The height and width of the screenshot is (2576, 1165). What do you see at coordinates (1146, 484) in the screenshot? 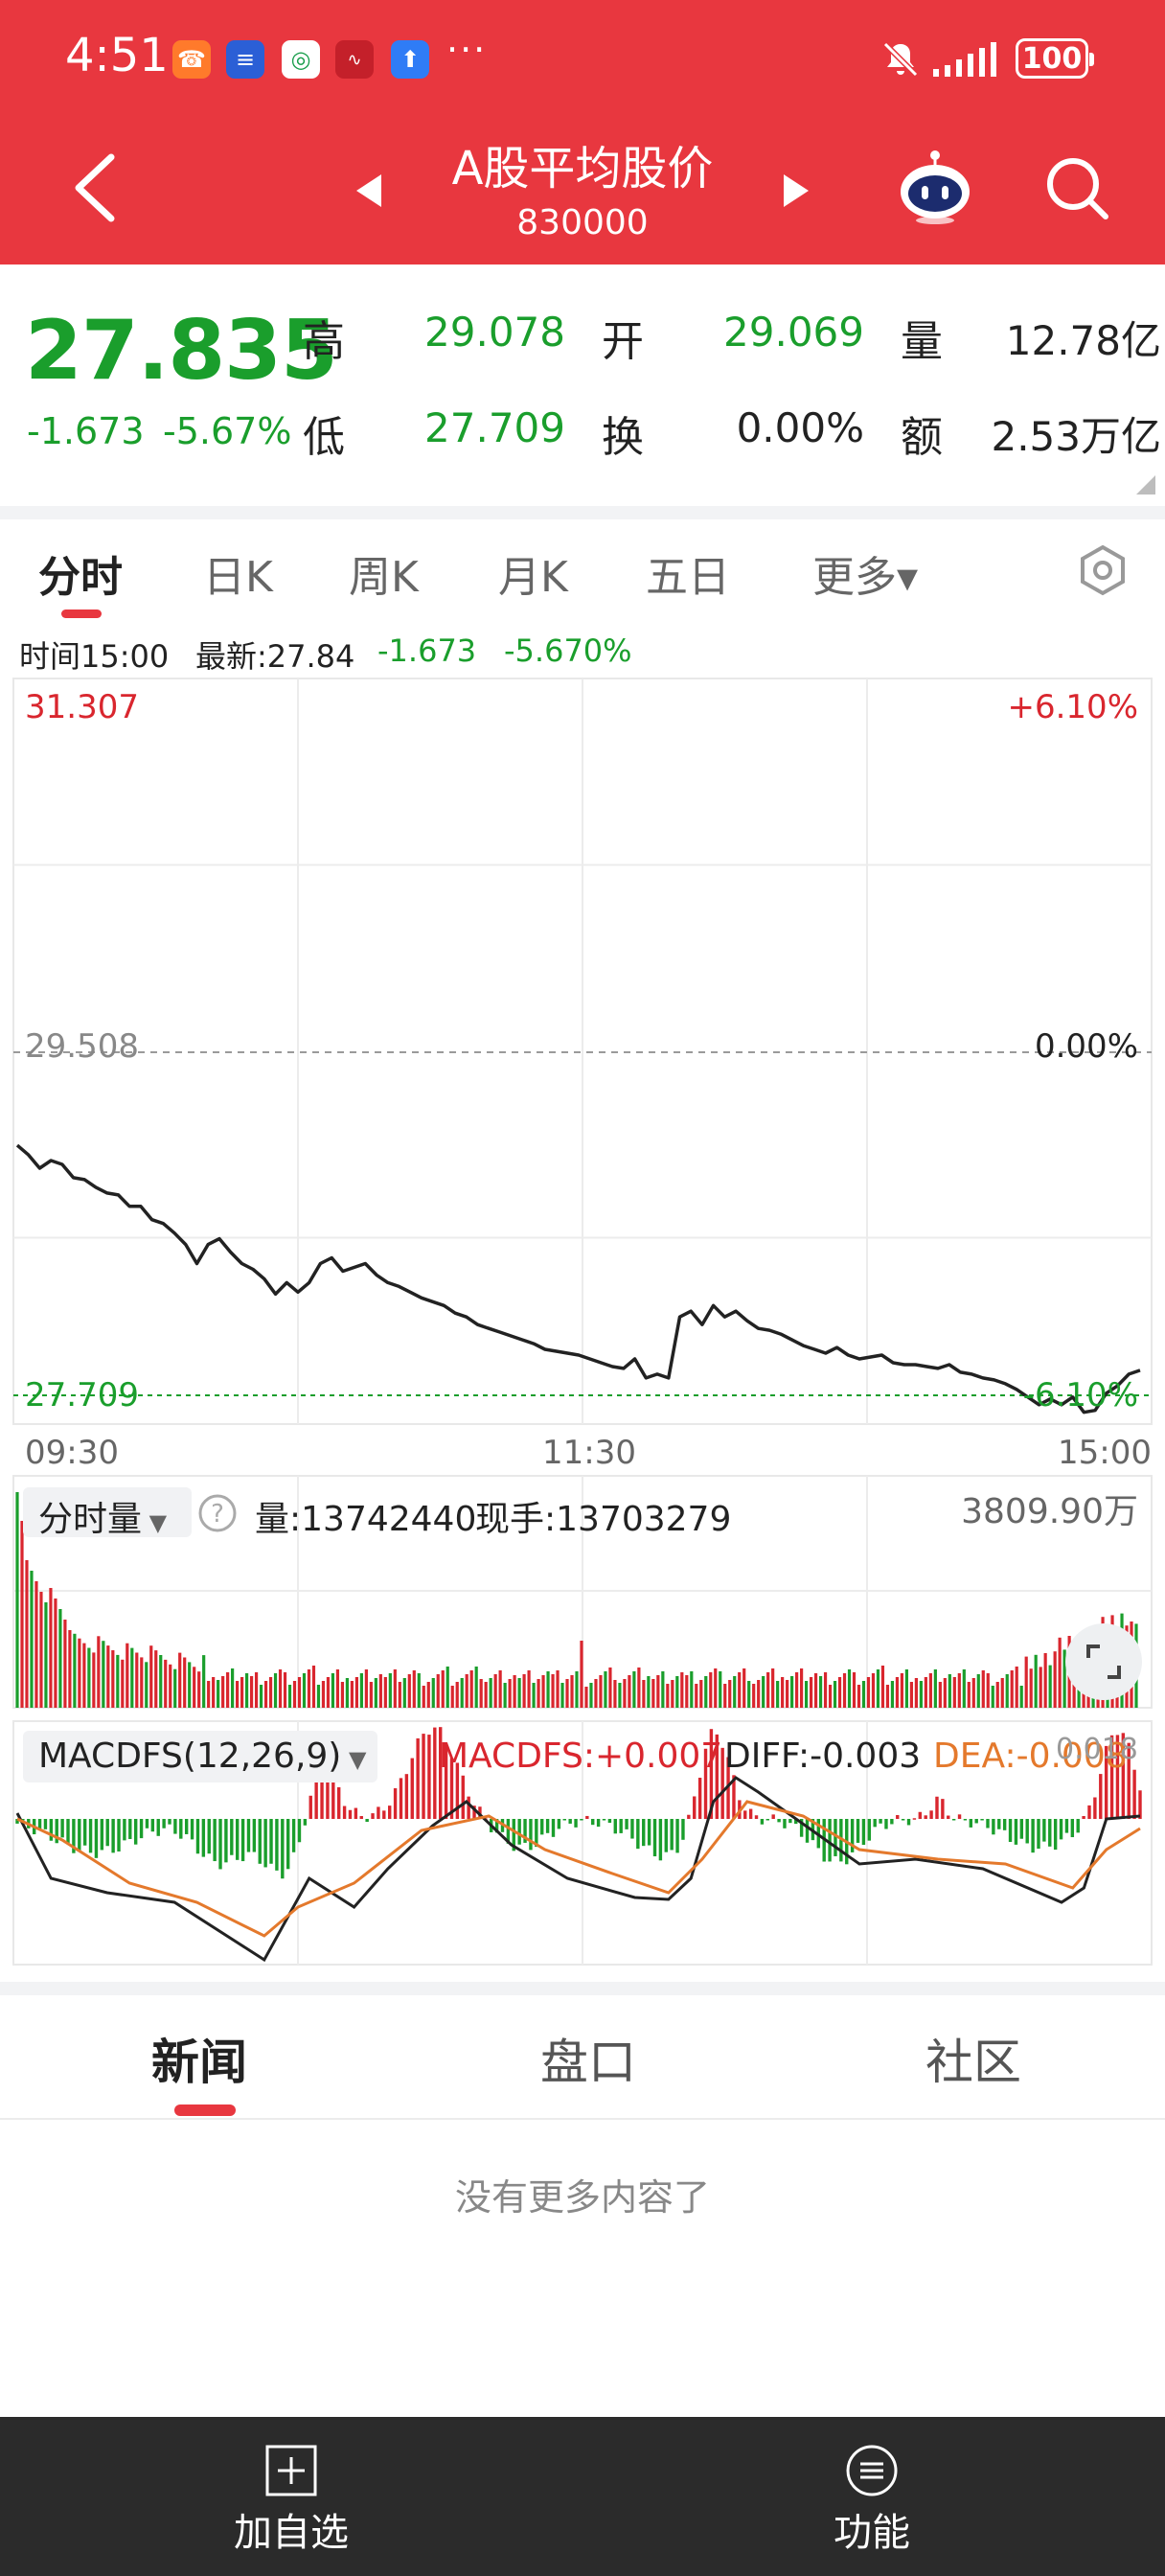
I see `corner-triangle-icon` at bounding box center [1146, 484].